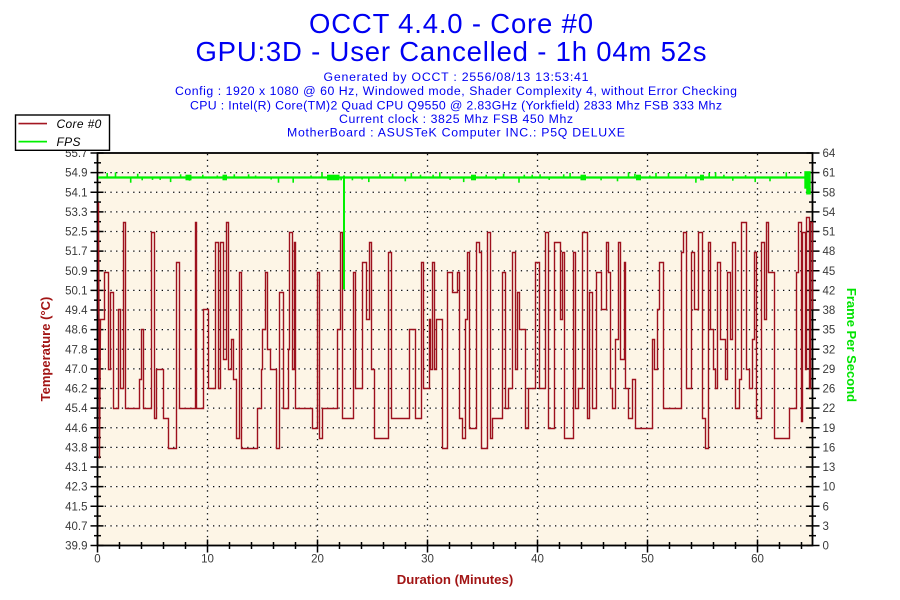 Image resolution: width=900 pixels, height=600 pixels. Describe the element at coordinates (76, 409) in the screenshot. I see `svg-text: 45.4` at that location.